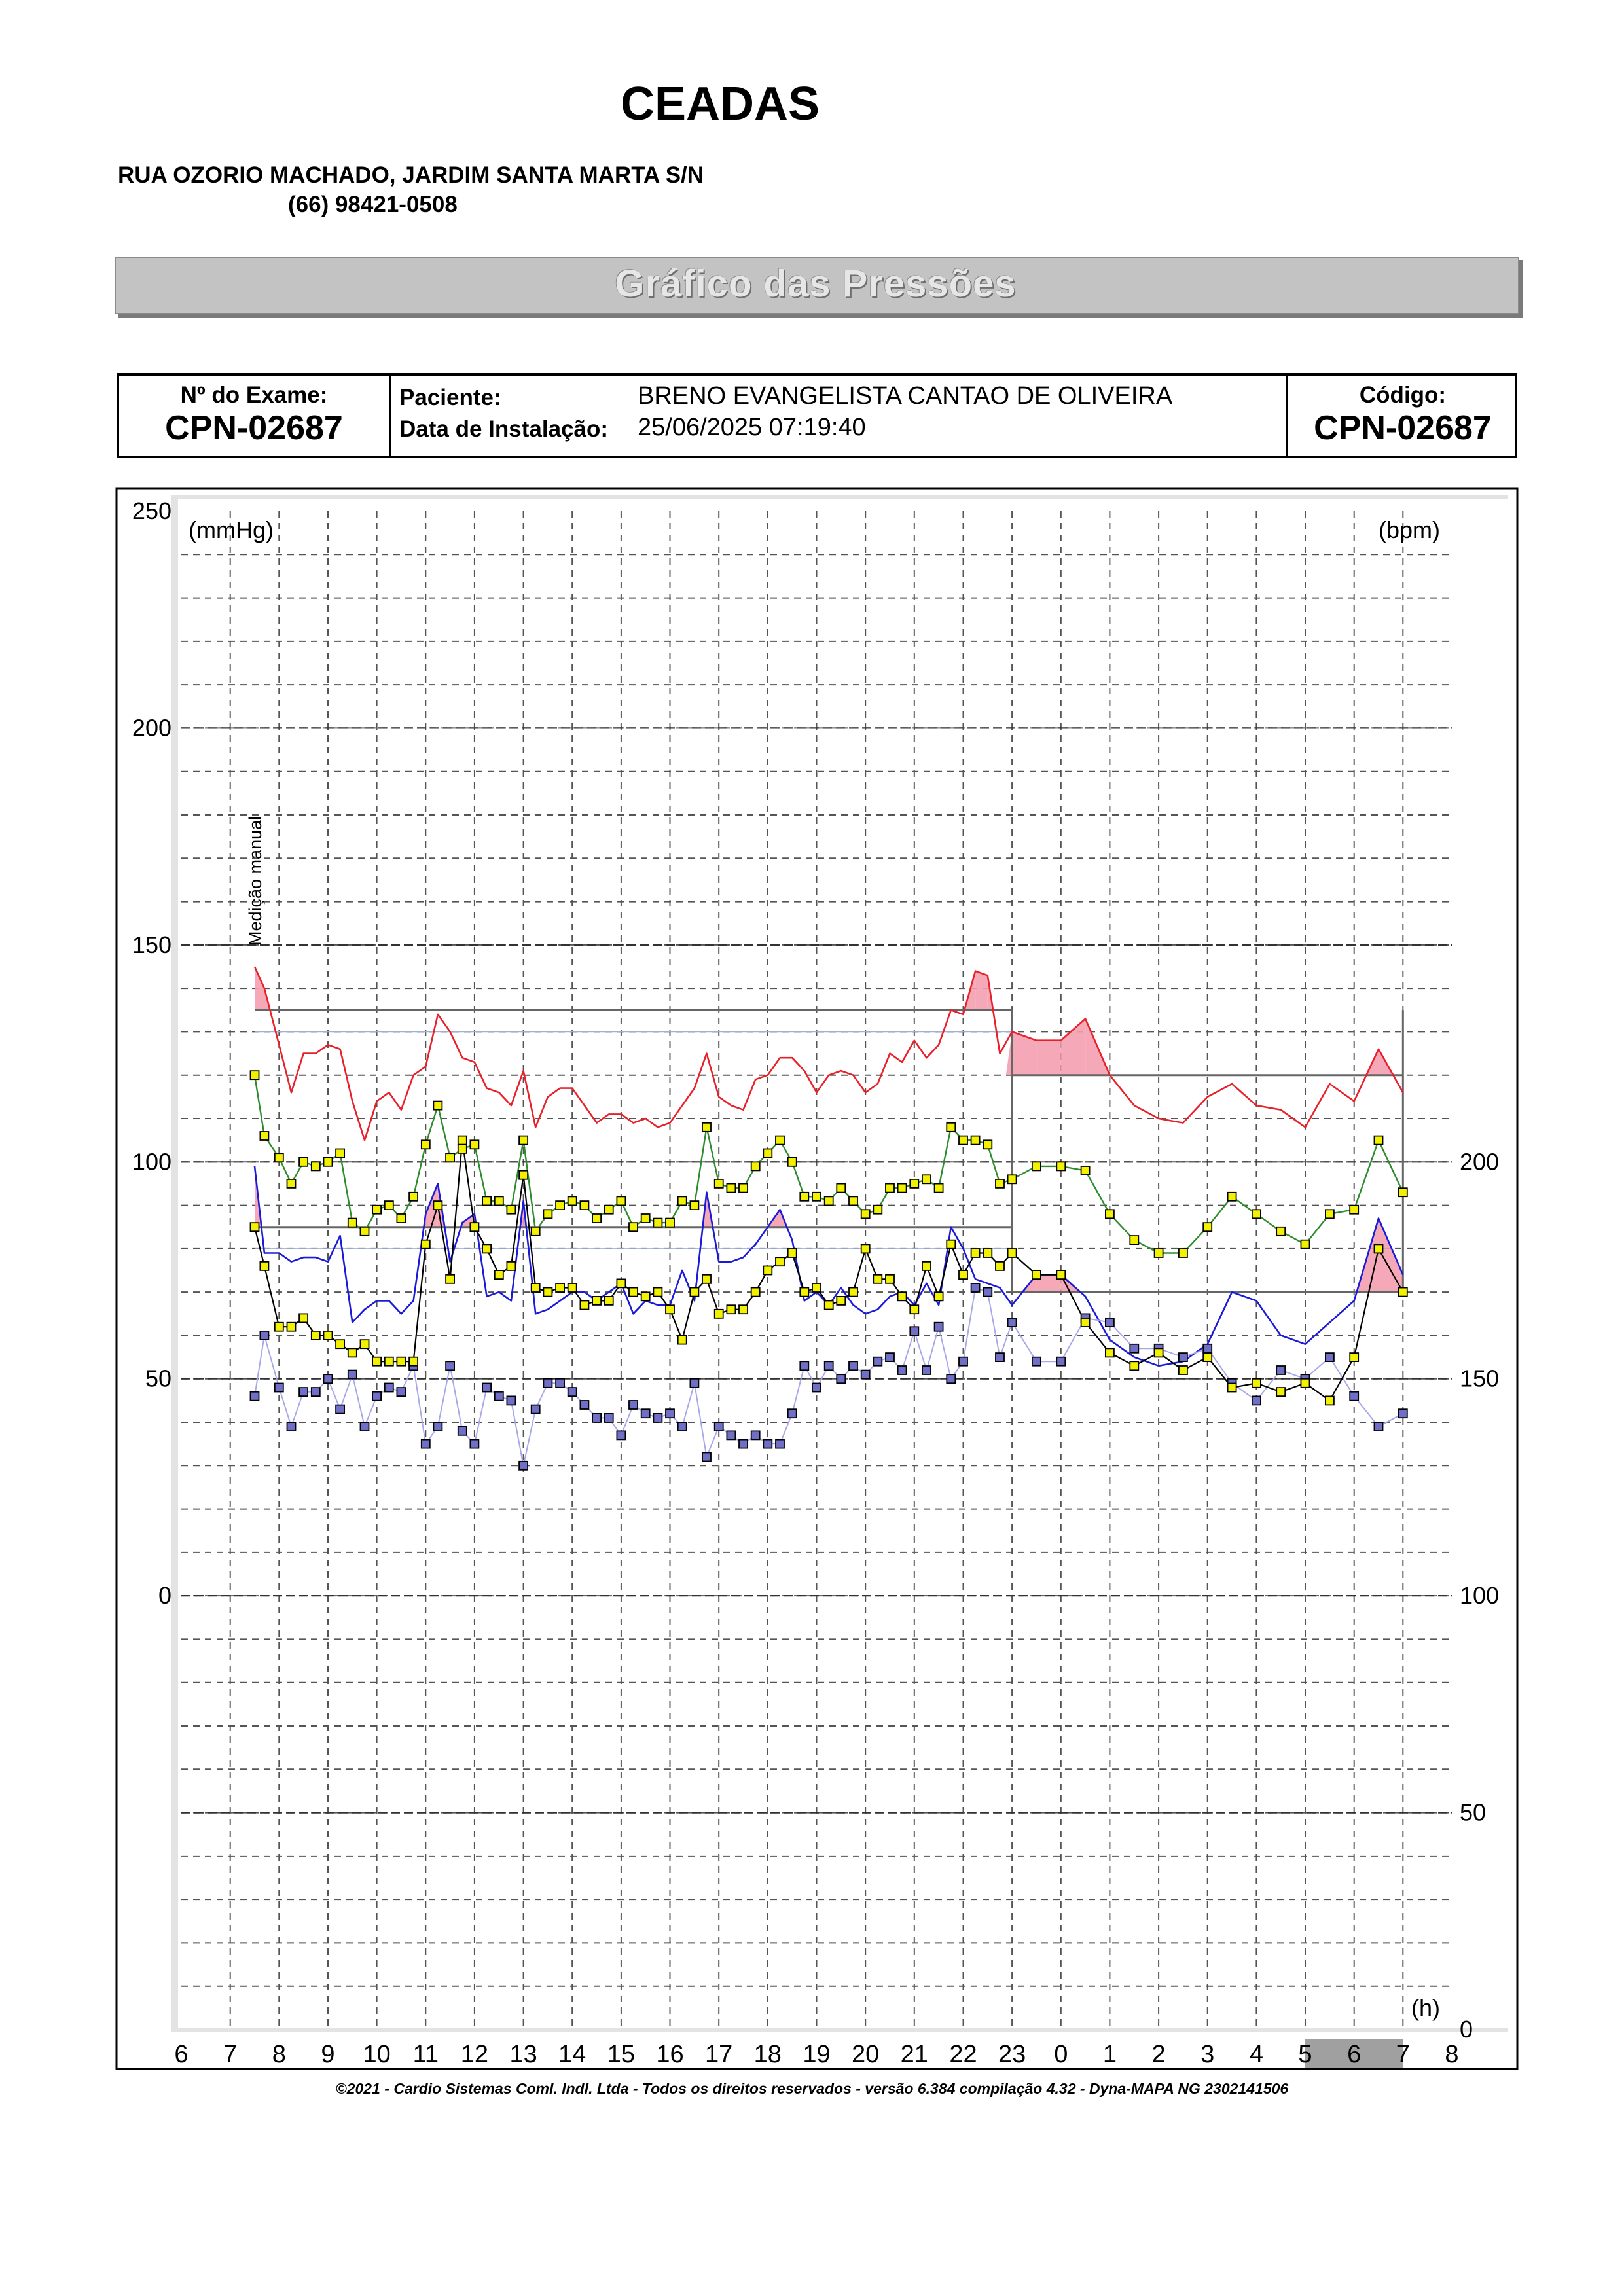  I want to click on time-axis-tick-label: 18, so click(768, 2054).